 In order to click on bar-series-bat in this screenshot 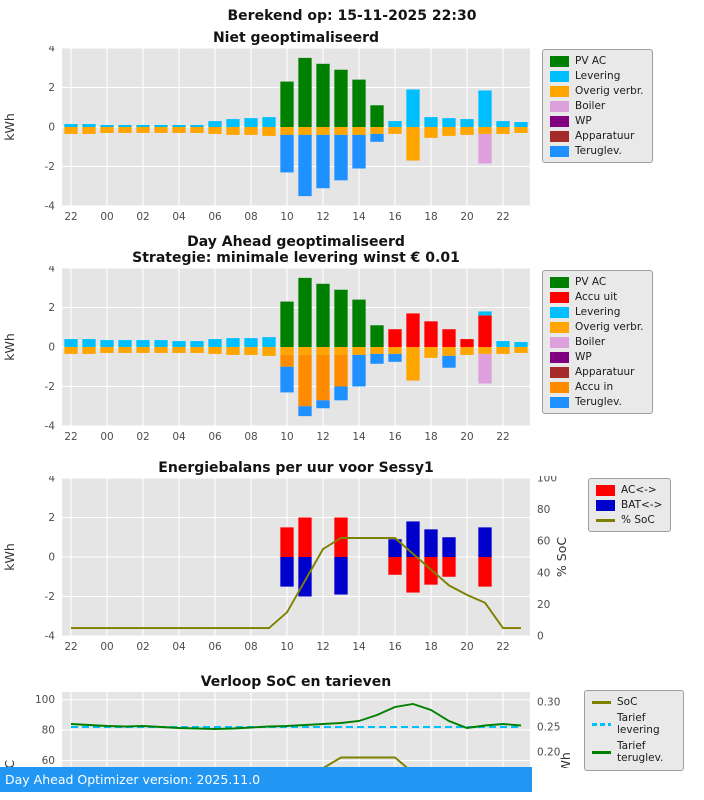, I will do `click(386, 559)`.